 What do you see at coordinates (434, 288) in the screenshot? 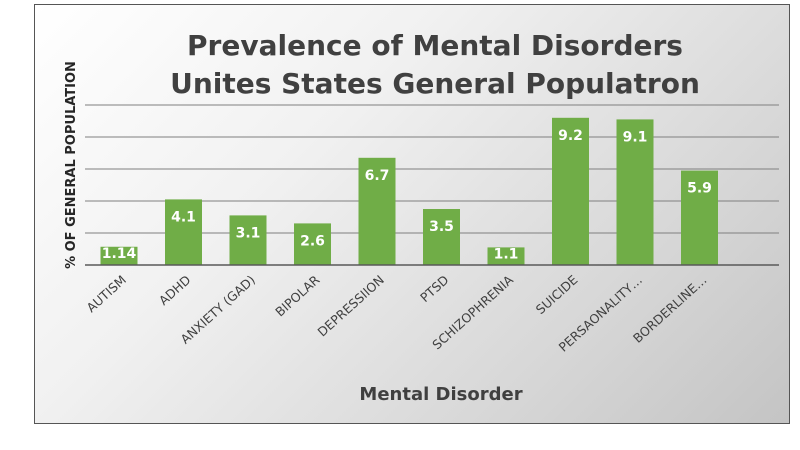
I see `x-tick-label: PTSD` at bounding box center [434, 288].